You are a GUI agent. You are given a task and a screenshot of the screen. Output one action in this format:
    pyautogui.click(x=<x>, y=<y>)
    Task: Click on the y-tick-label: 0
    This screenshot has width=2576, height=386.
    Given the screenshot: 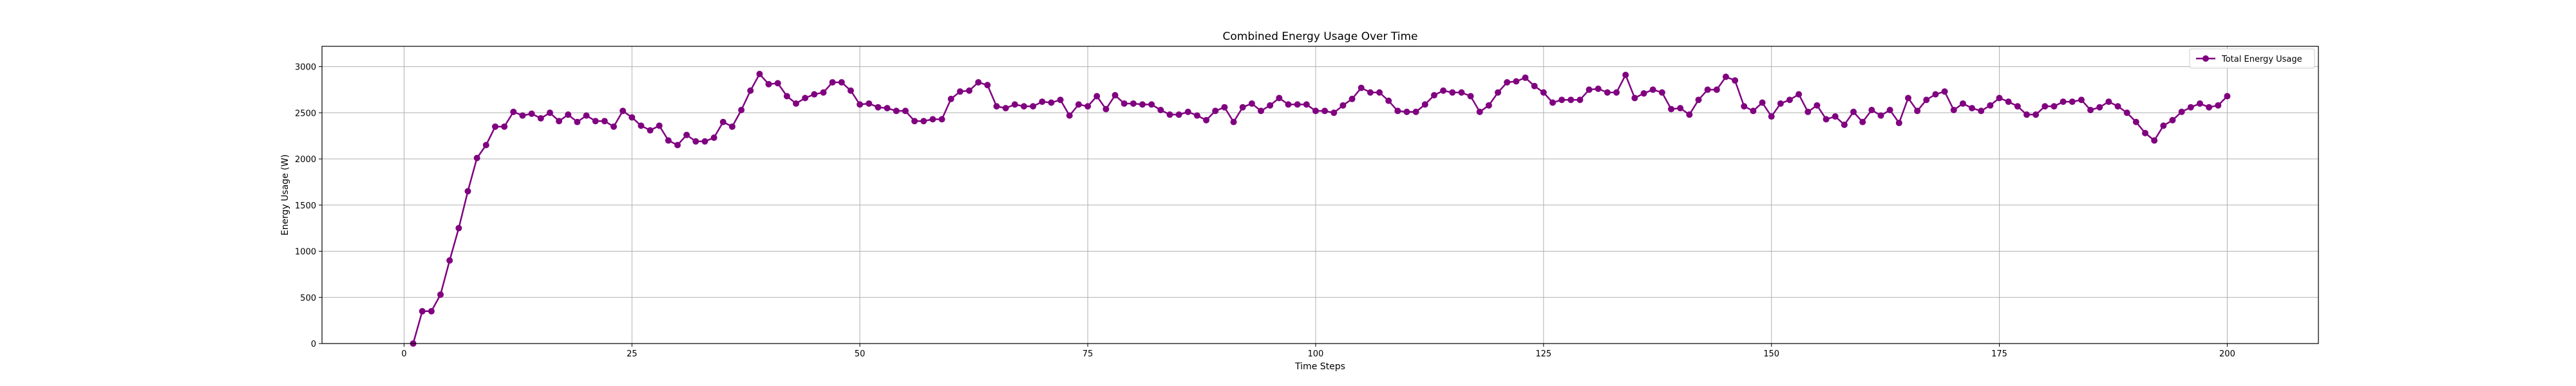 What is the action you would take?
    pyautogui.click(x=313, y=344)
    